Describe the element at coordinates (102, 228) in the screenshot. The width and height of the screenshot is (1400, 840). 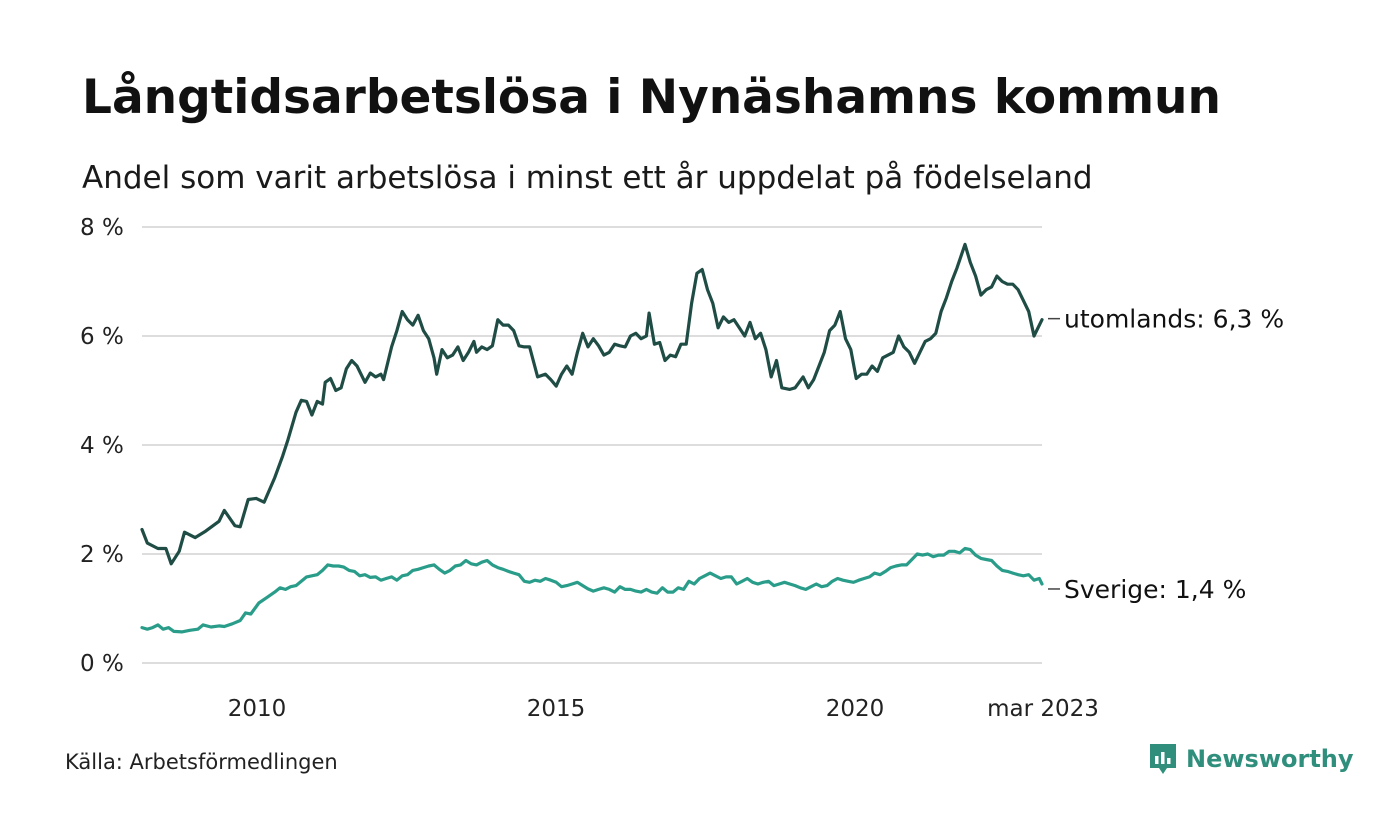
I see `y-tick-label: 8 %` at that location.